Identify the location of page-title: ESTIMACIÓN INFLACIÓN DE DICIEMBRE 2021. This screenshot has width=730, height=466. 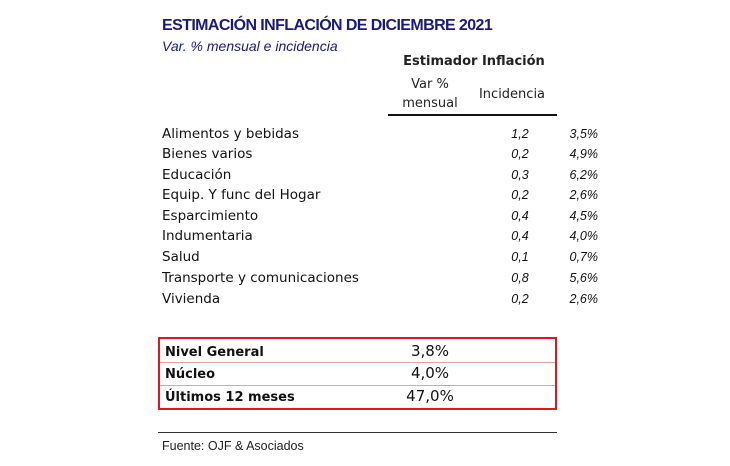
(327, 25).